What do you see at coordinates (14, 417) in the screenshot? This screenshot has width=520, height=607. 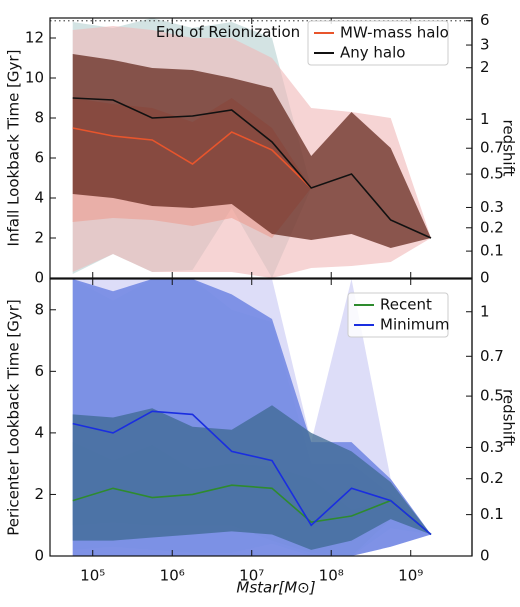 I see `y-axis-label: Pericenter Lookback Time [Gyr]` at bounding box center [14, 417].